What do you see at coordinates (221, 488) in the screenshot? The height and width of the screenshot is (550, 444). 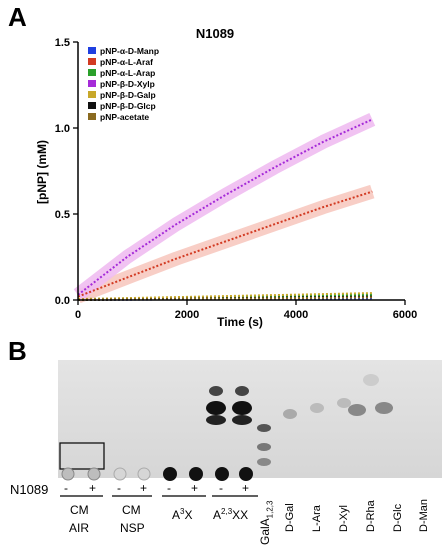 I see `sign-7: -` at bounding box center [221, 488].